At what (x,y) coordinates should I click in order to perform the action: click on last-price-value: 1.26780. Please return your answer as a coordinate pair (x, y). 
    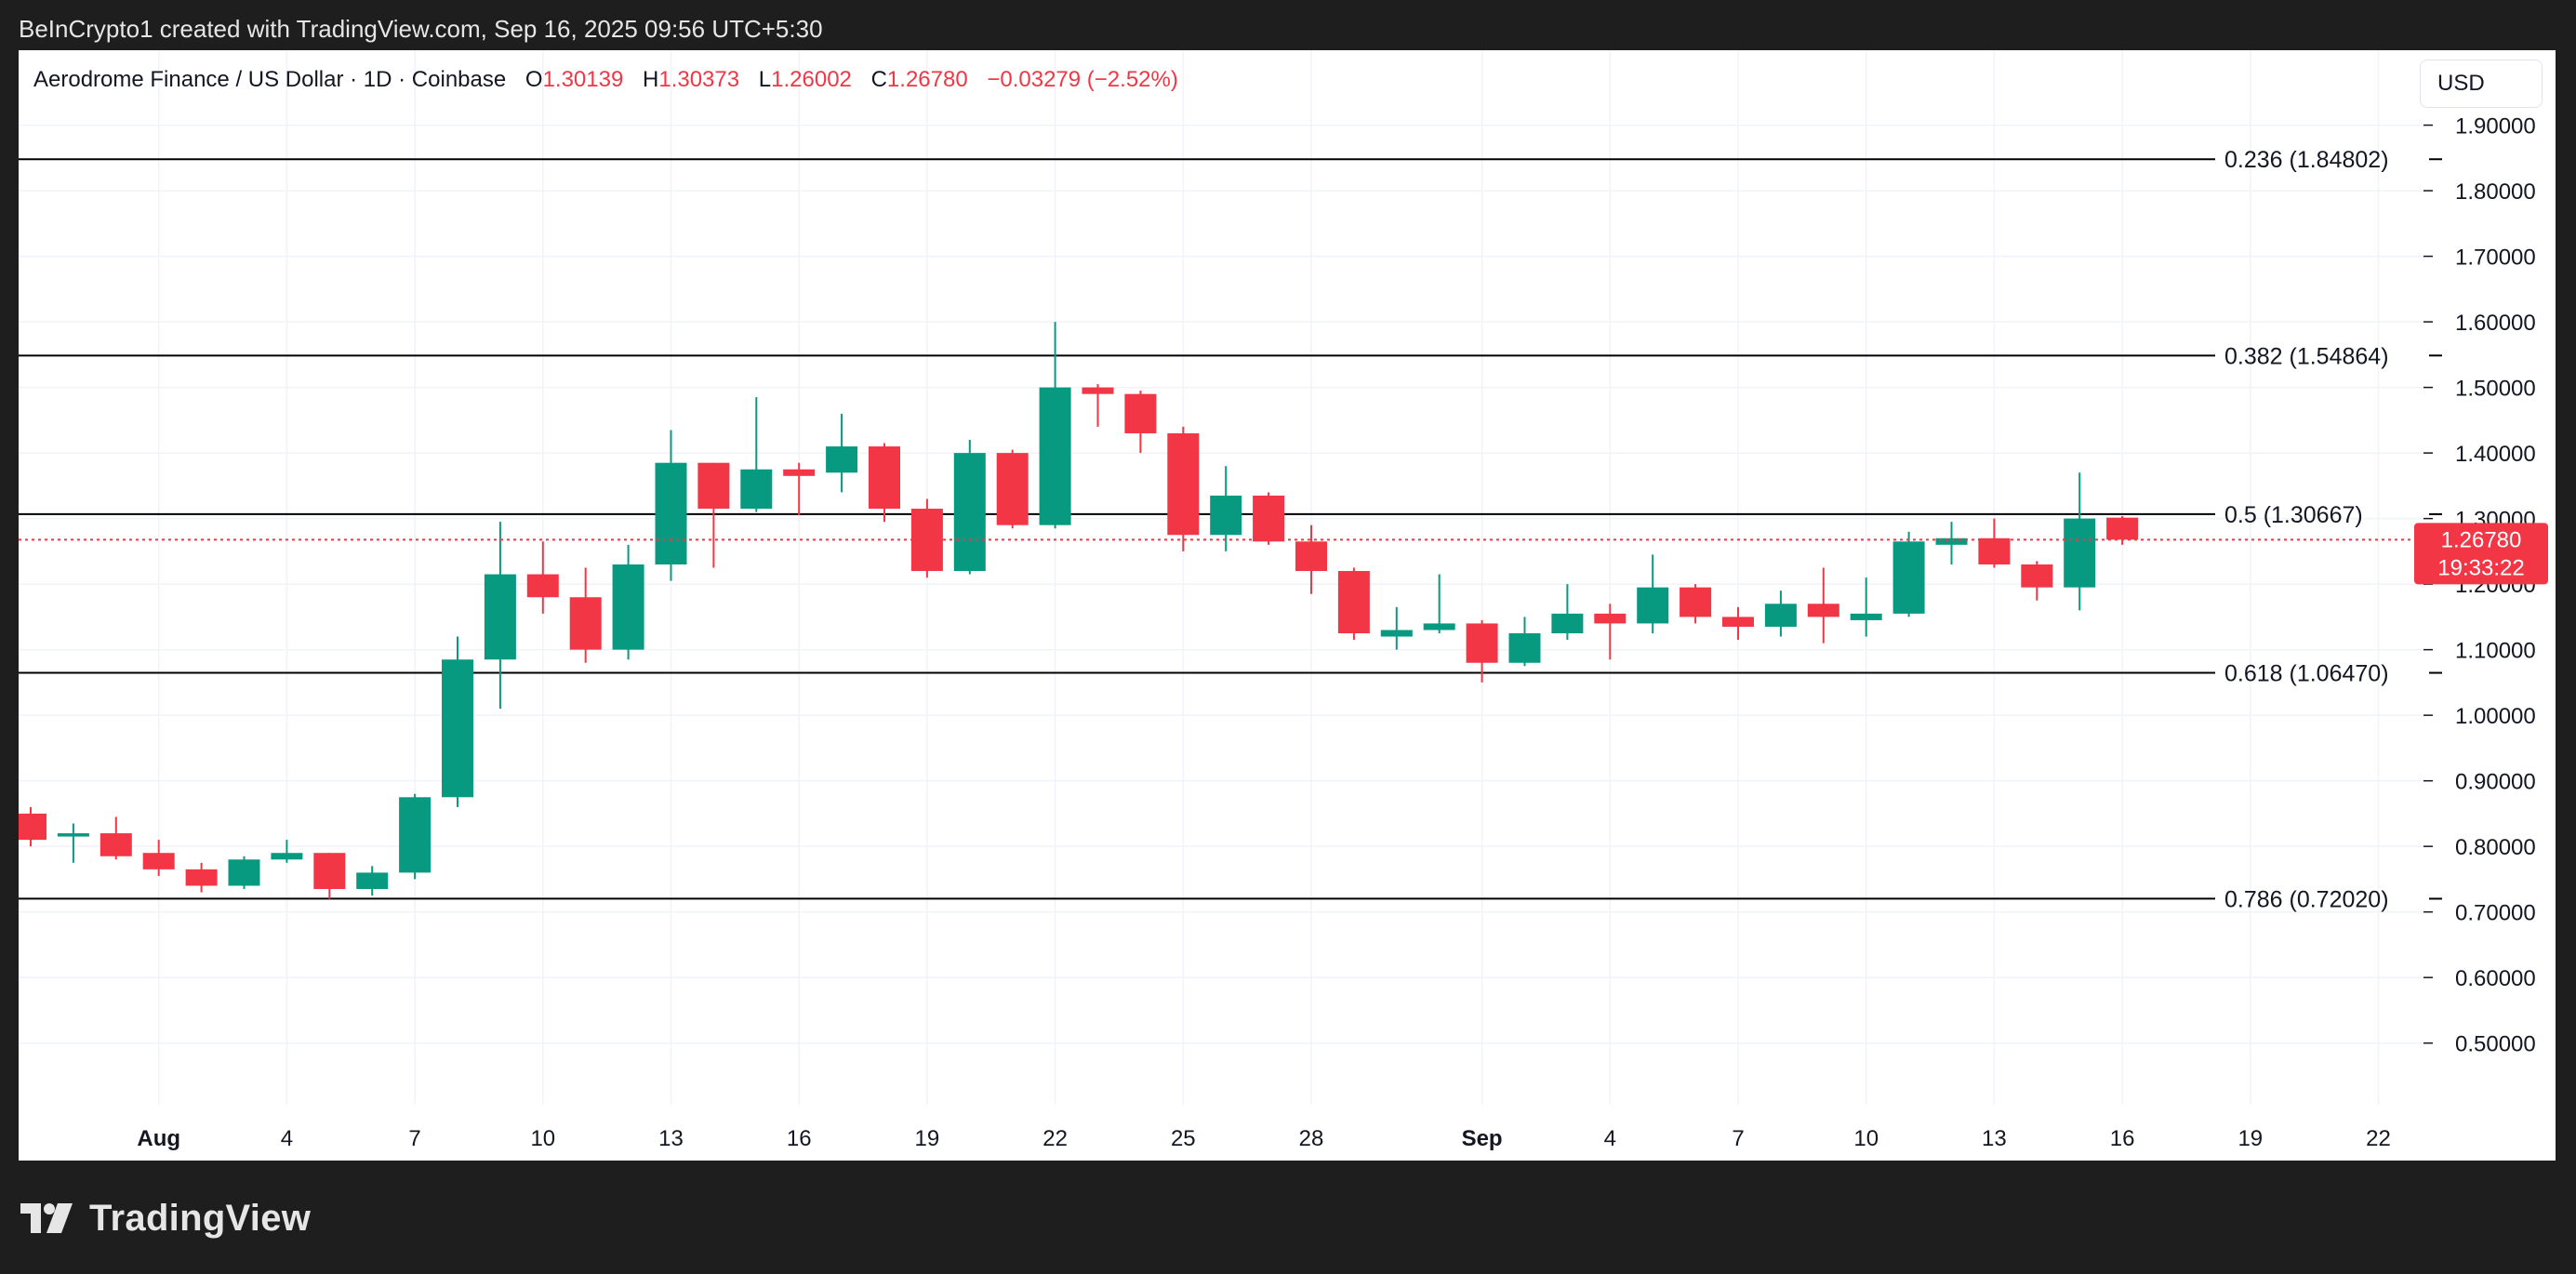
    Looking at the image, I should click on (2481, 539).